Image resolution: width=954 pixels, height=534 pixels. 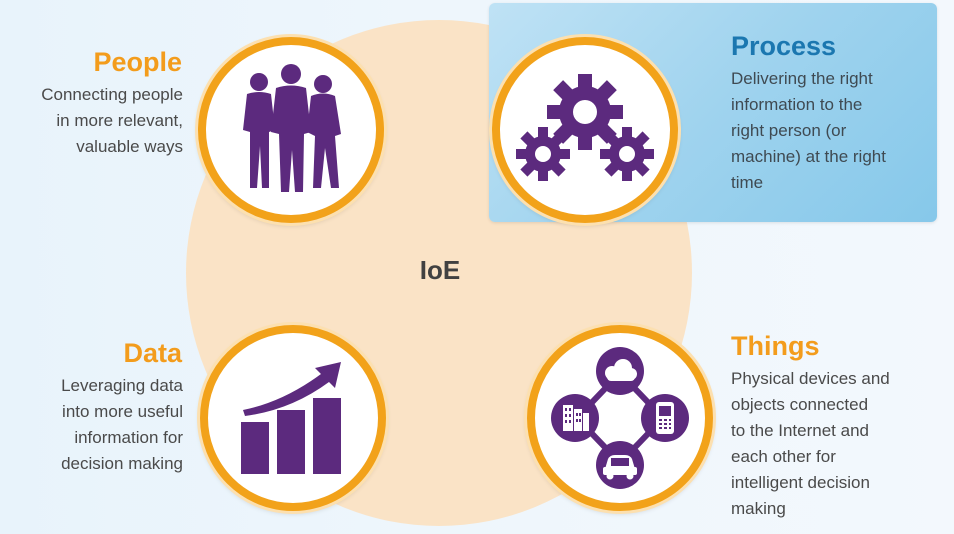 I want to click on cloud-icon, so click(x=621, y=370).